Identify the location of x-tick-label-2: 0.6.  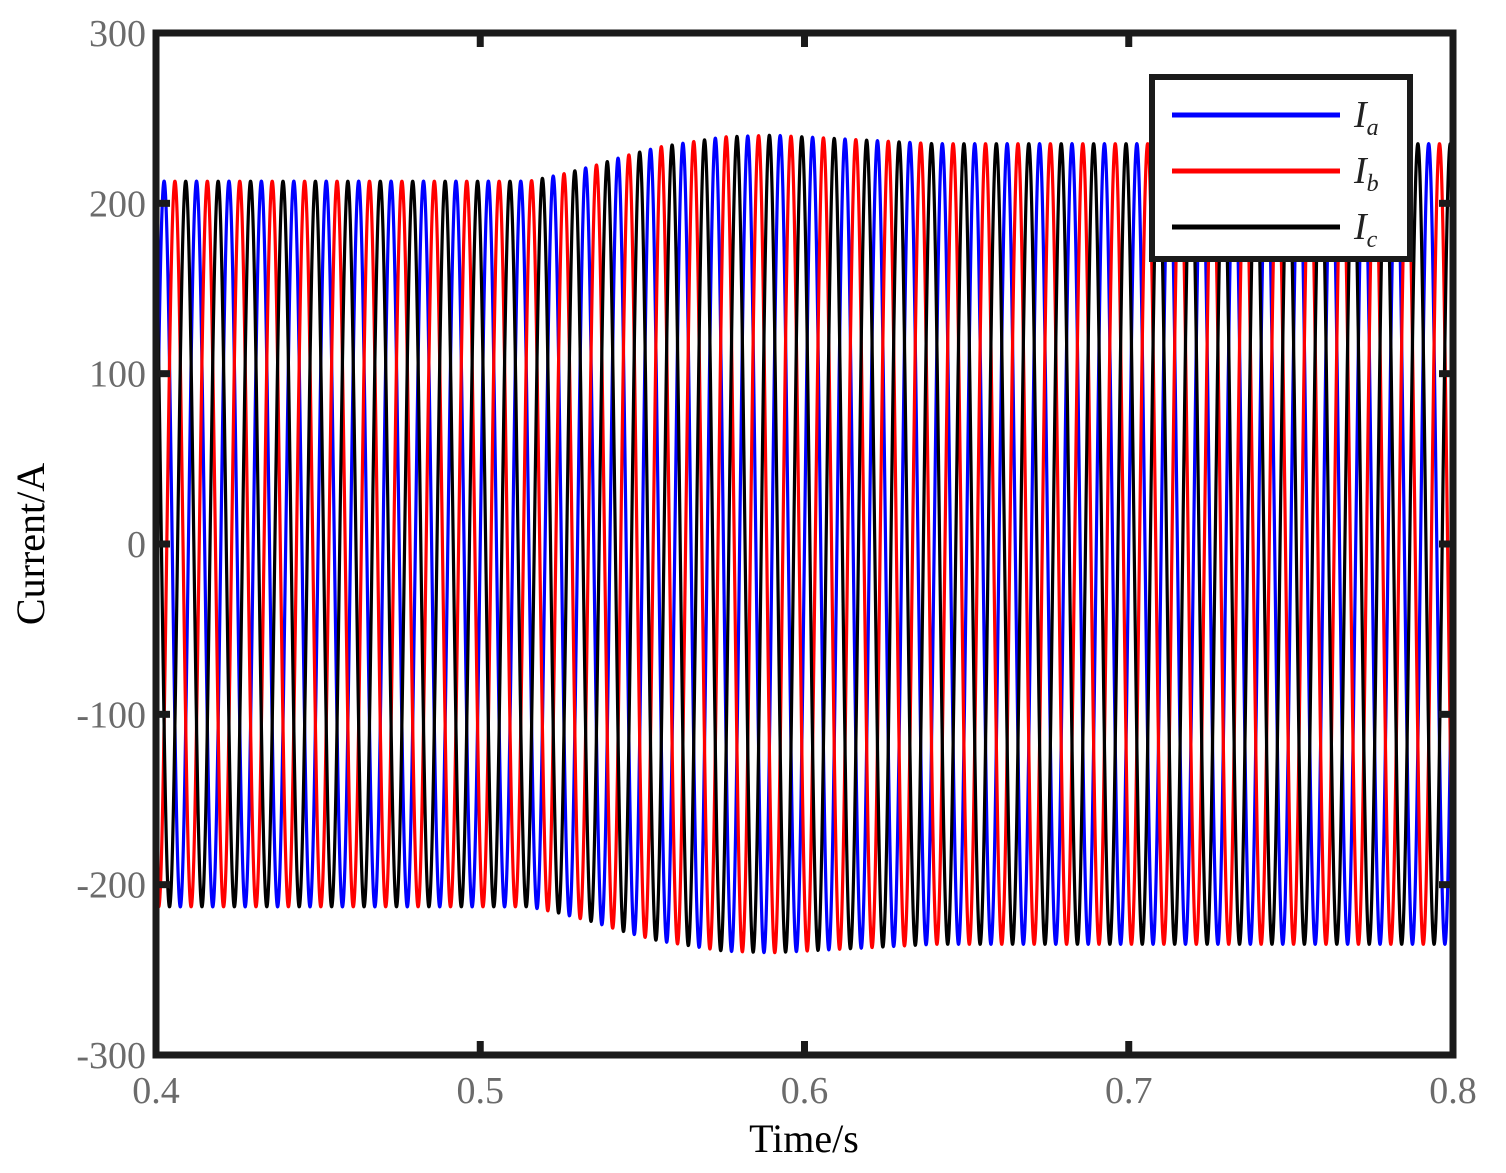
(805, 1091).